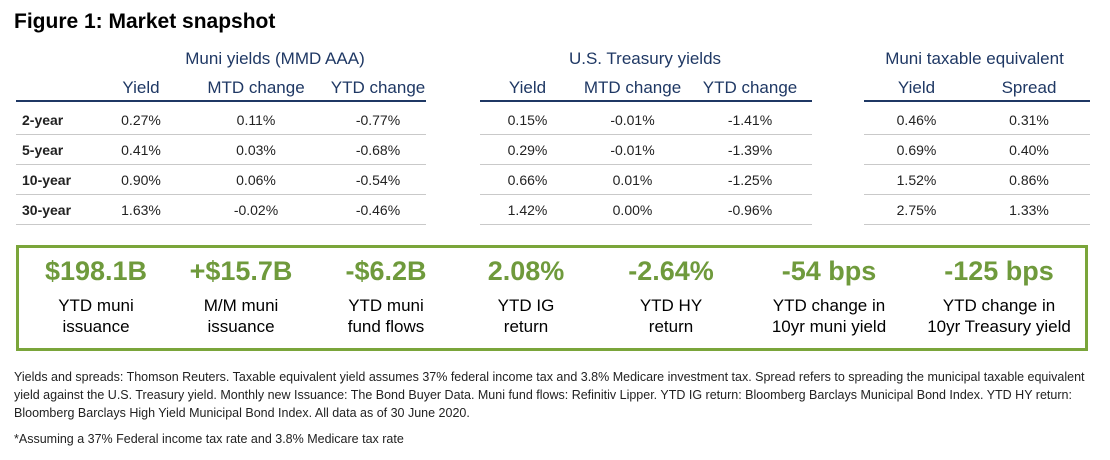 The height and width of the screenshot is (460, 1110). I want to click on cell-taxable-spread: 0.40%, so click(1029, 150).